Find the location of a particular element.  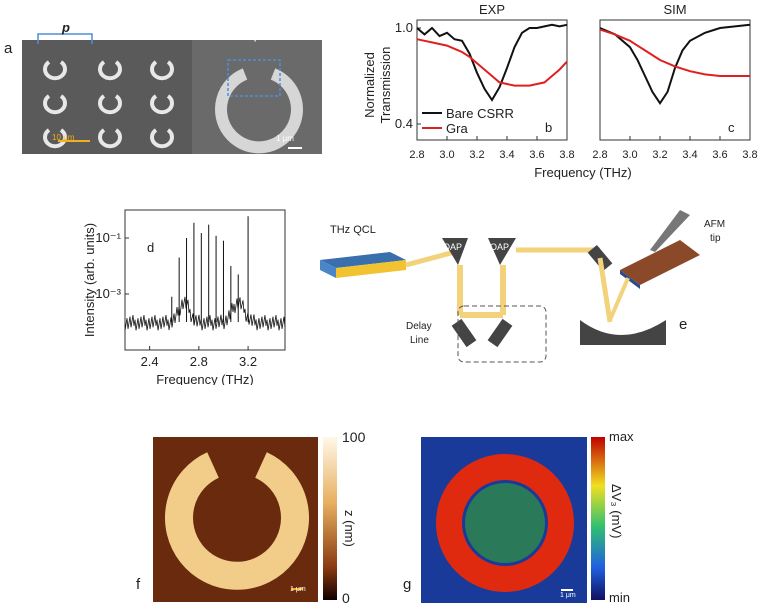

afm-label-2: tip is located at coordinates (715, 238).